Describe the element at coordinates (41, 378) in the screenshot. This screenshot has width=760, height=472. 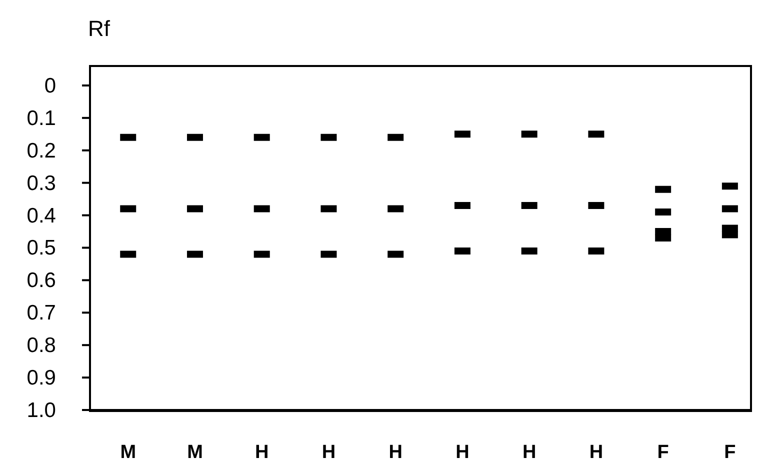
I see `y-tick-label: 0.9` at that location.